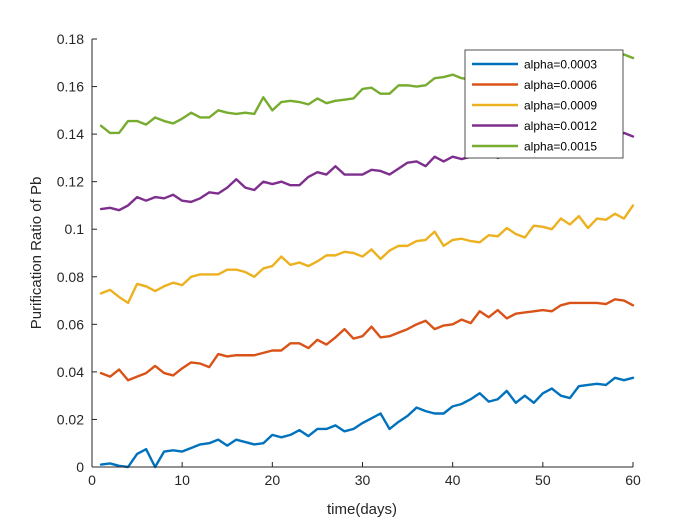 The width and height of the screenshot is (700, 525). Describe the element at coordinates (560, 147) in the screenshot. I see `legend-label-5: alpha=0.0015` at that location.